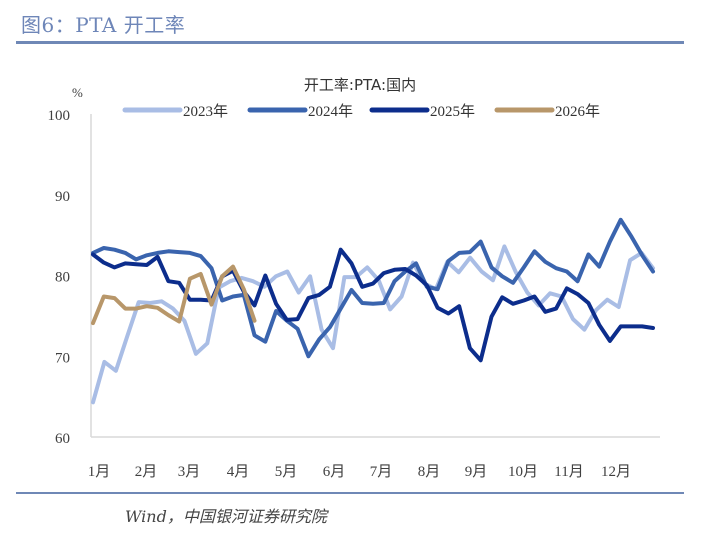 The image size is (712, 544). I want to click on top-divider, so click(350, 42).